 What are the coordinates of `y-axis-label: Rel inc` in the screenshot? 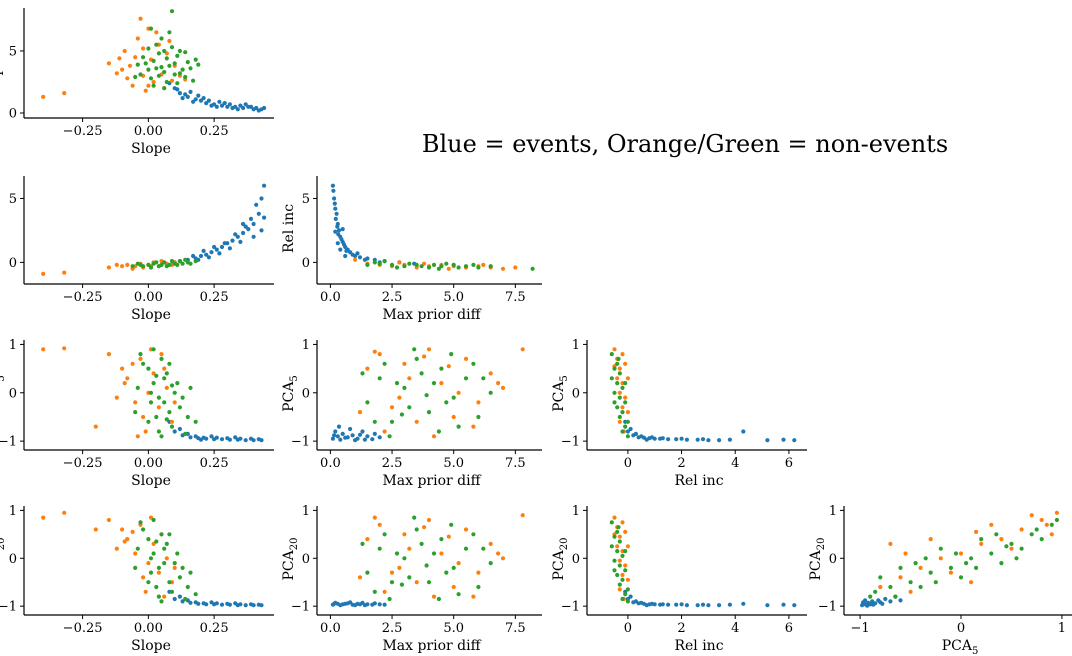 It's located at (2, 228).